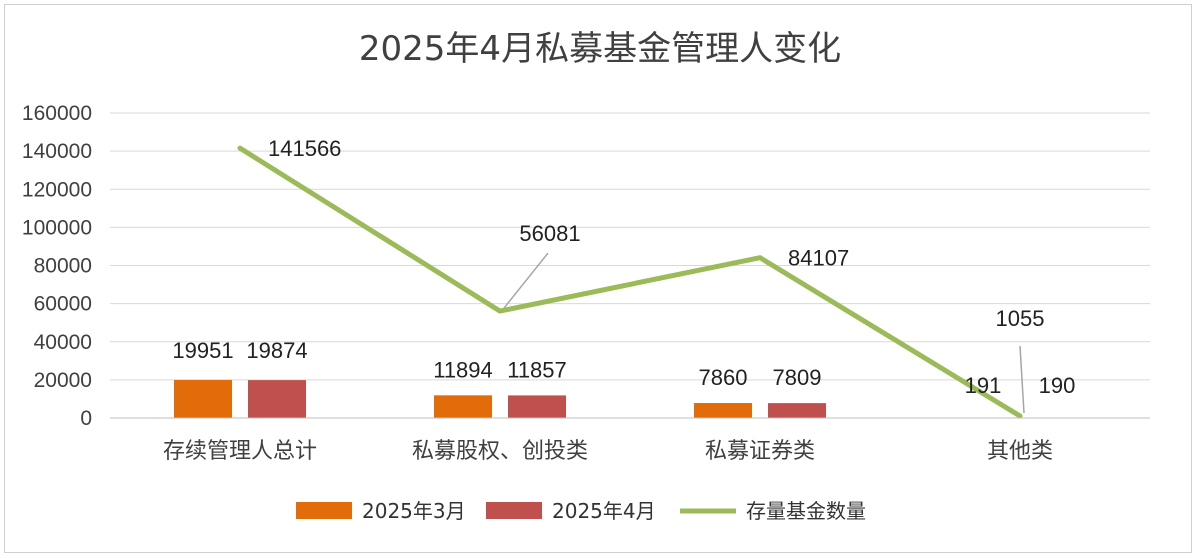 The height and width of the screenshot is (559, 1200). I want to click on y-tick-label: 40000, so click(63, 342).